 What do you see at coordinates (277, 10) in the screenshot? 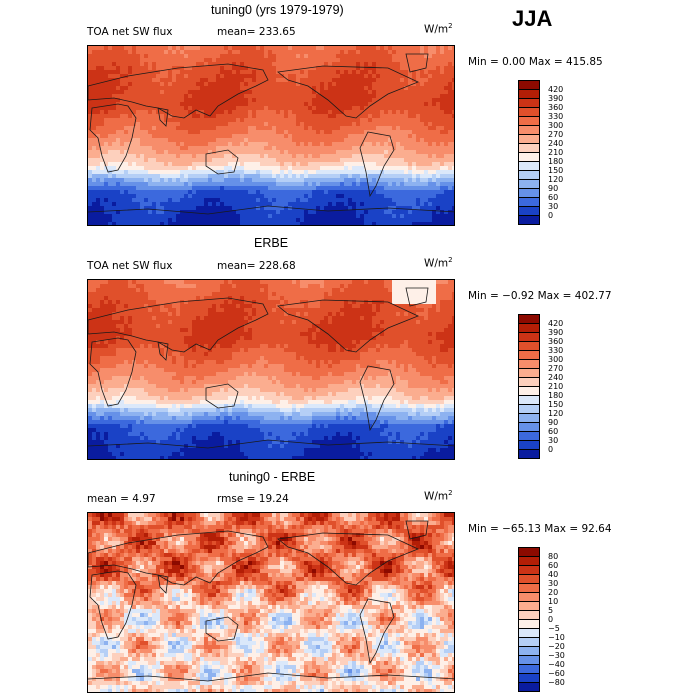
I see `panel-title: tuning0 (yrs 1979-1979)` at bounding box center [277, 10].